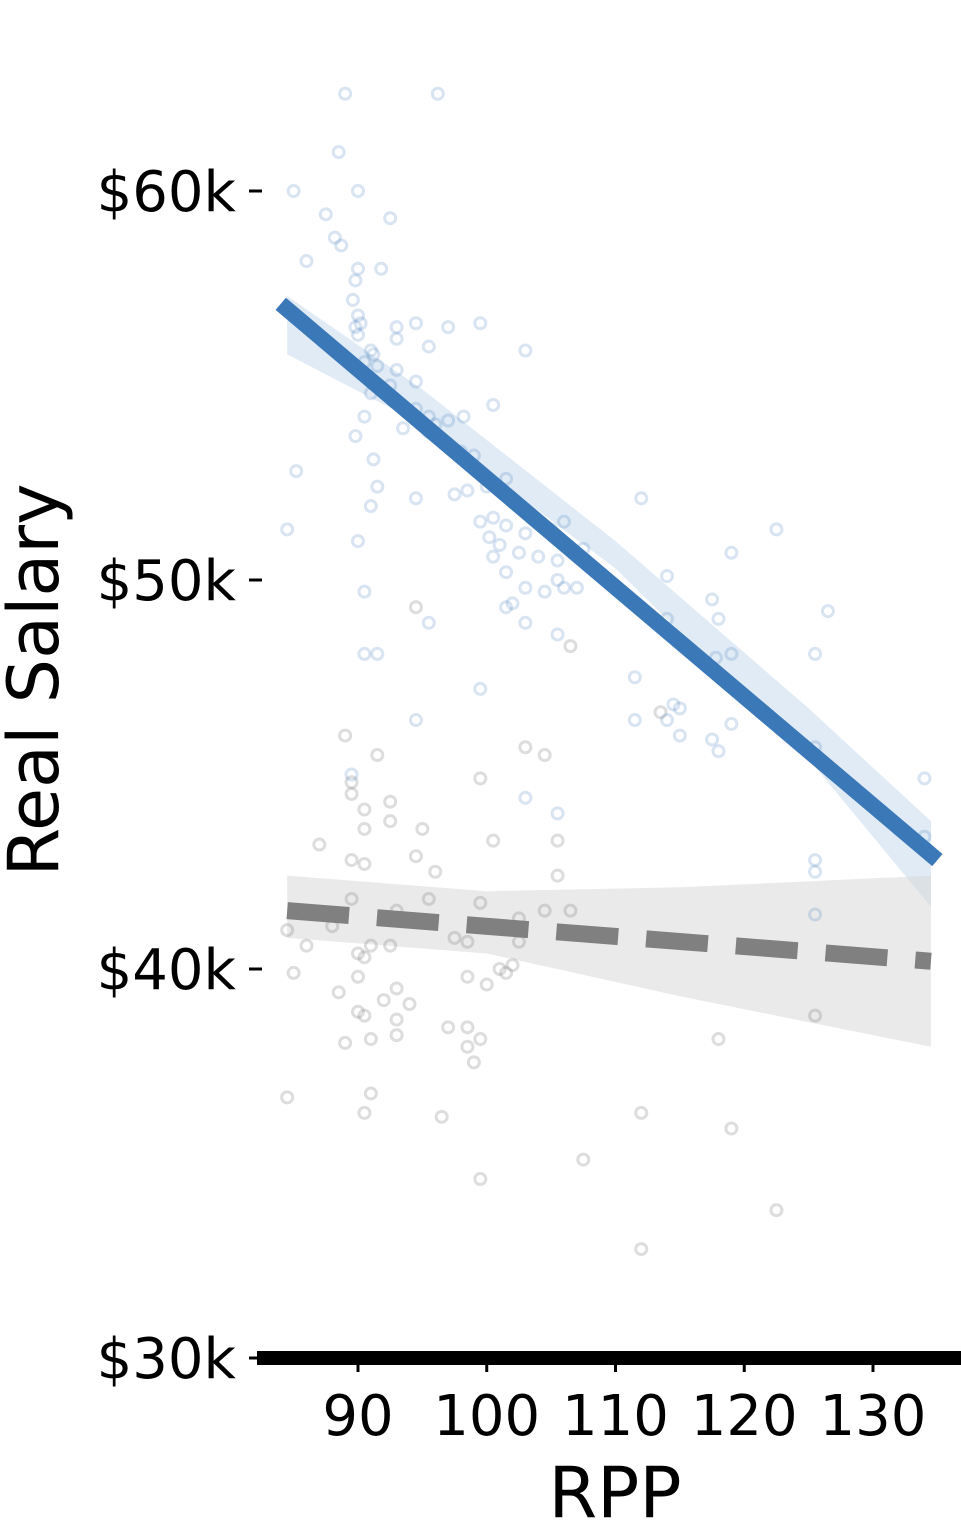  What do you see at coordinates (609, 961) in the screenshot?
I see `confidence-band-gray` at bounding box center [609, 961].